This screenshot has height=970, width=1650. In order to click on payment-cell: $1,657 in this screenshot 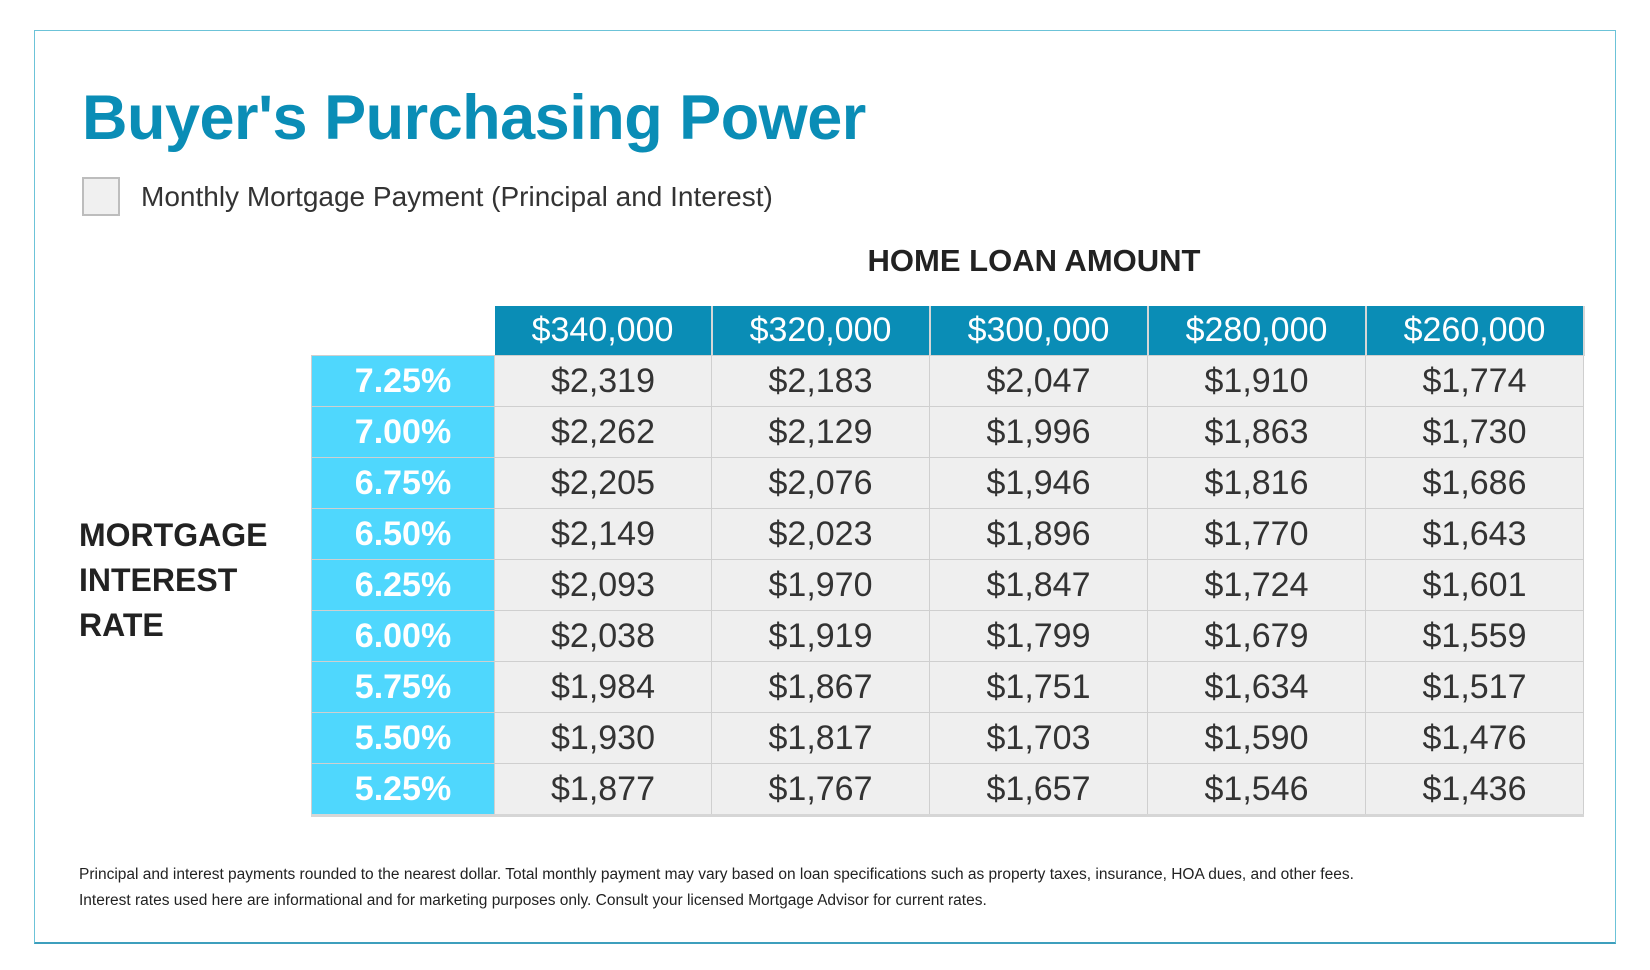, I will do `click(1038, 790)`.